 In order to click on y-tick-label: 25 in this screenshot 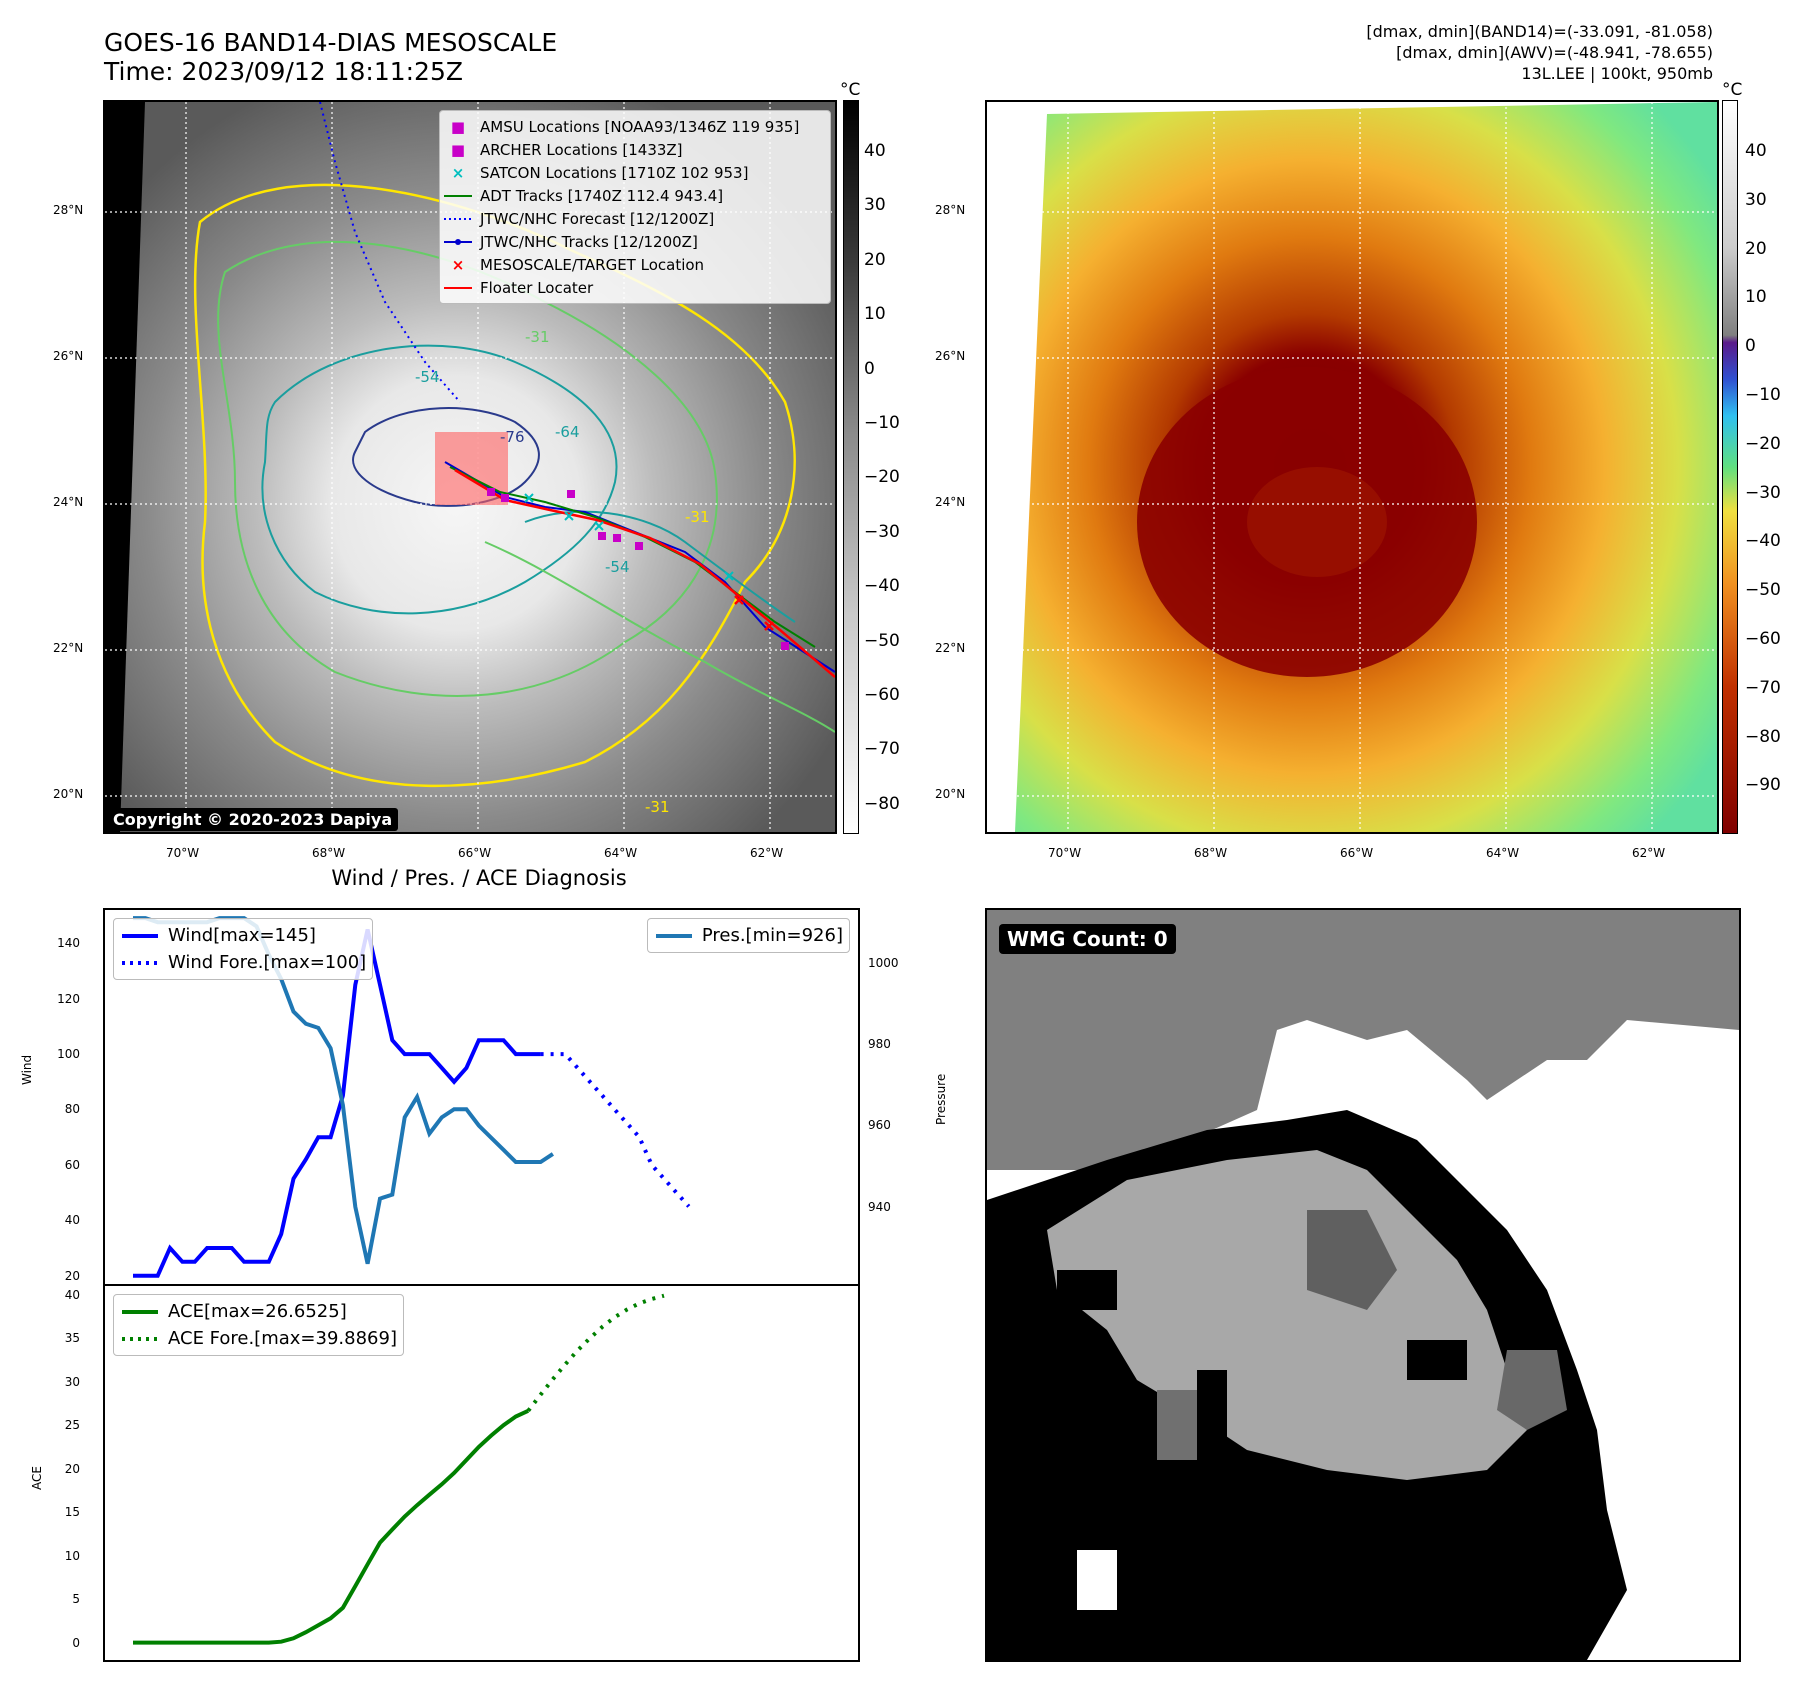, I will do `click(72, 1425)`.